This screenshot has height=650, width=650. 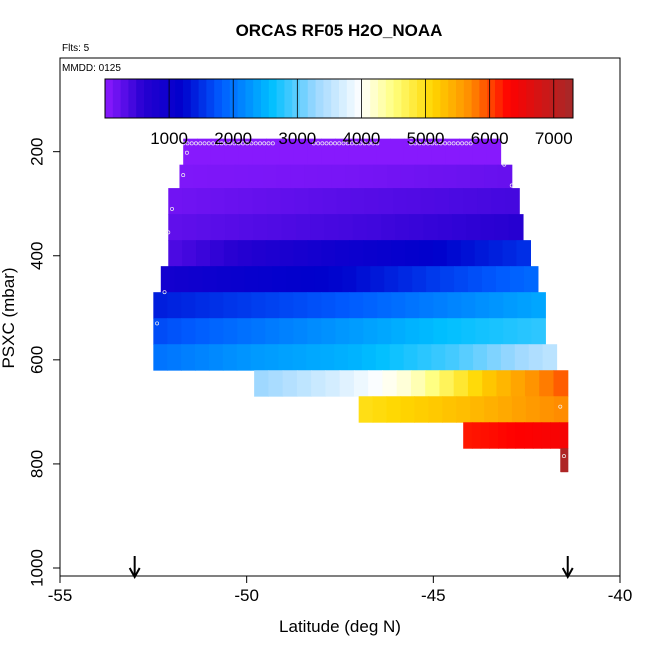 What do you see at coordinates (567, 573) in the screenshot?
I see `latitude-arrow-head` at bounding box center [567, 573].